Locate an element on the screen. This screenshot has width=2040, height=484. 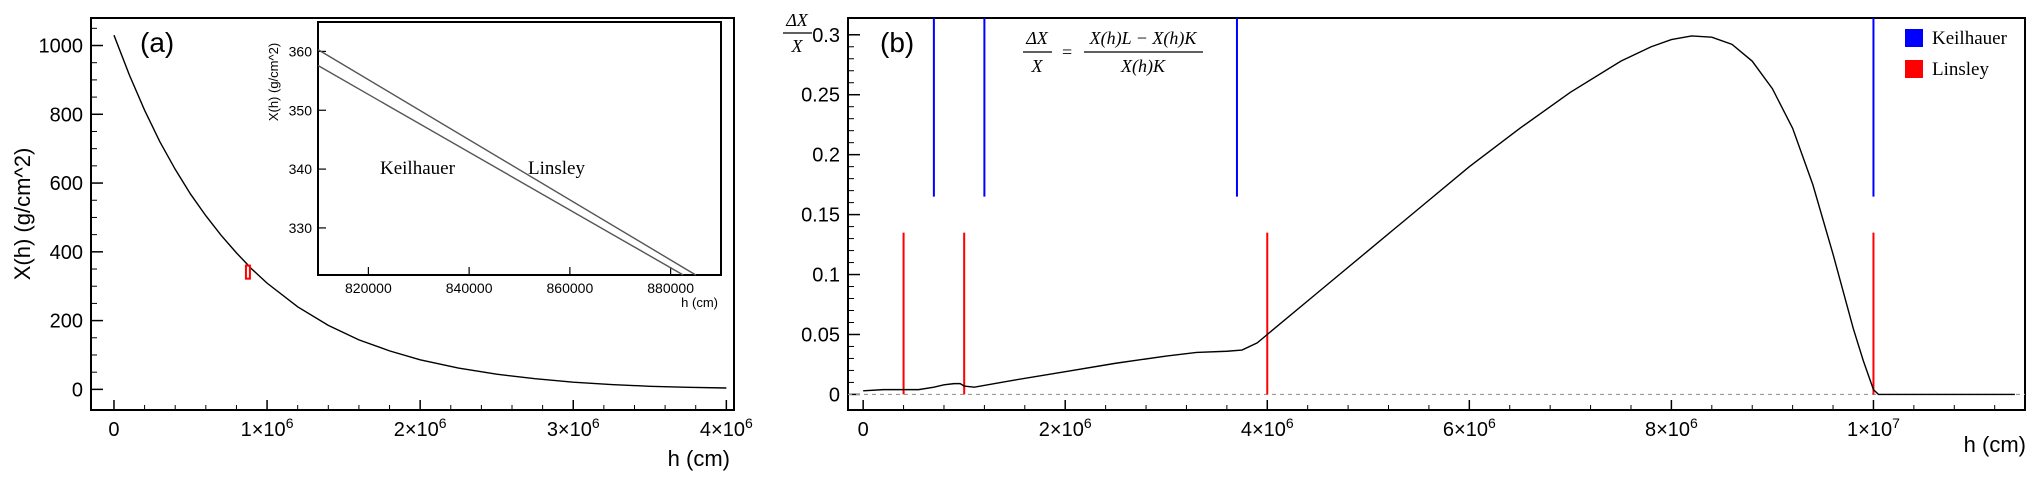
formula-equals: = is located at coordinates (1067, 52).